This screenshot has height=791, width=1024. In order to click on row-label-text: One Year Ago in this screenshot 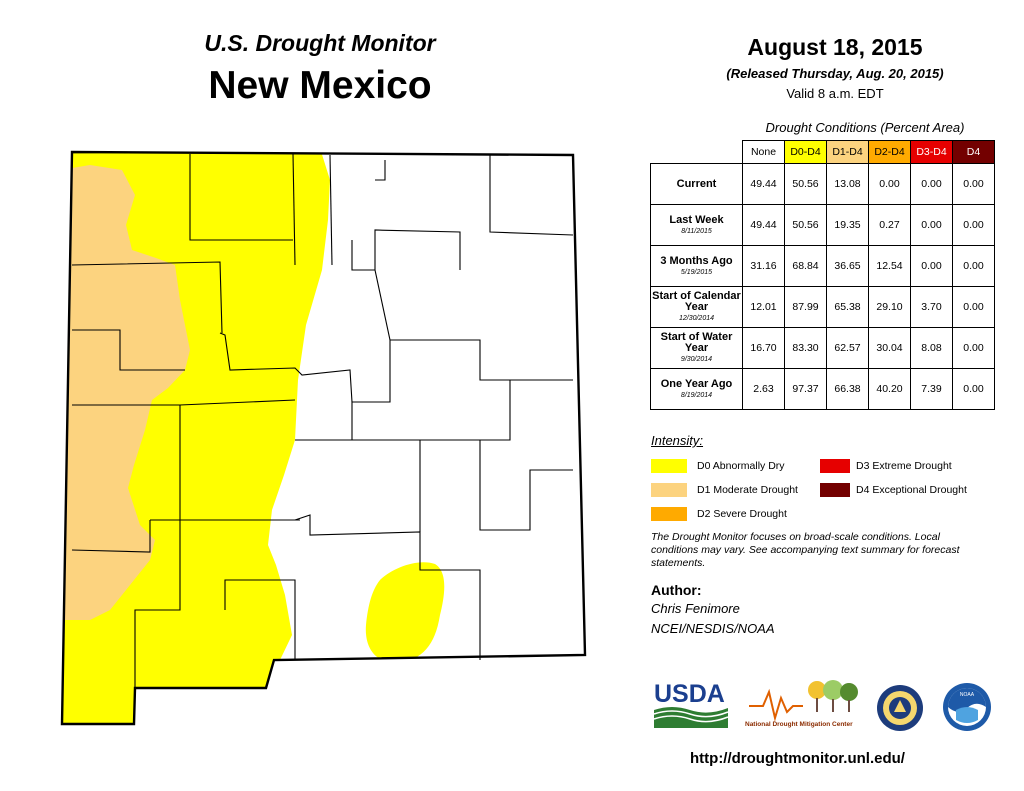, I will do `click(696, 383)`.